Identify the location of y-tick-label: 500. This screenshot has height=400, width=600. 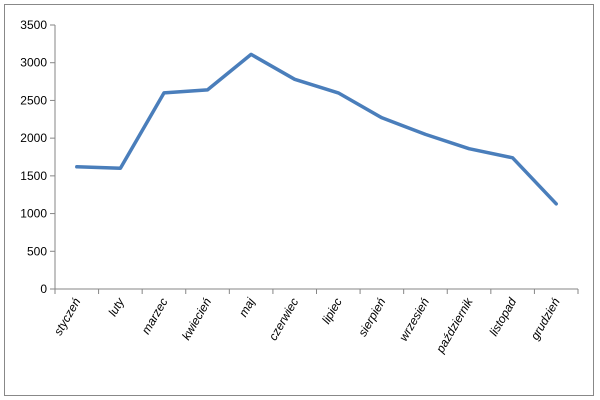
(37, 251).